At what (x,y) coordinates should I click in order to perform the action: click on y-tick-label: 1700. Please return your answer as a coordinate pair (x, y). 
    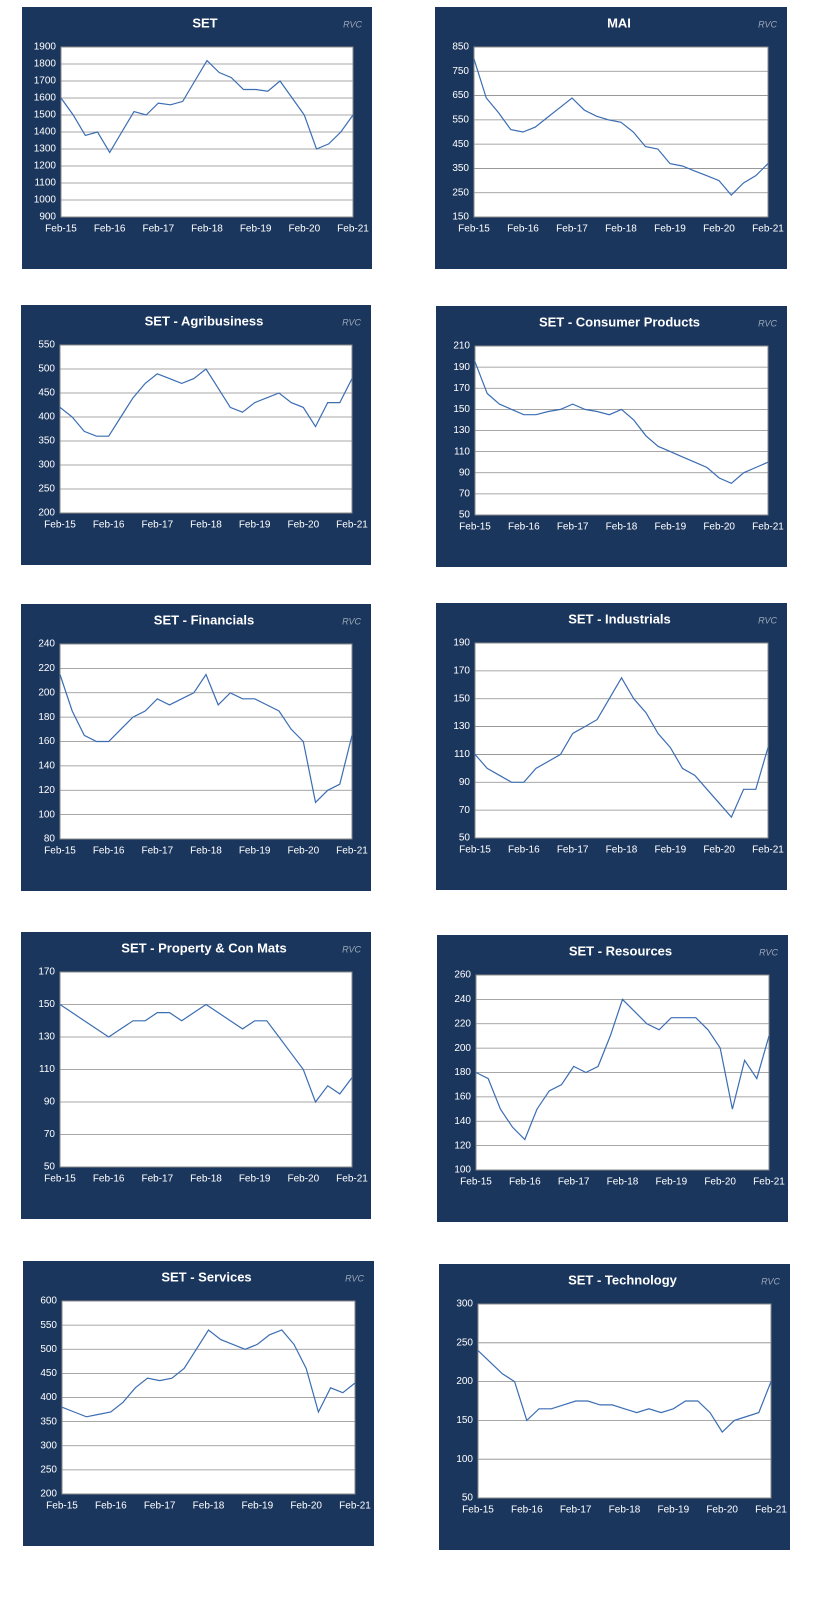
    Looking at the image, I should click on (45, 81).